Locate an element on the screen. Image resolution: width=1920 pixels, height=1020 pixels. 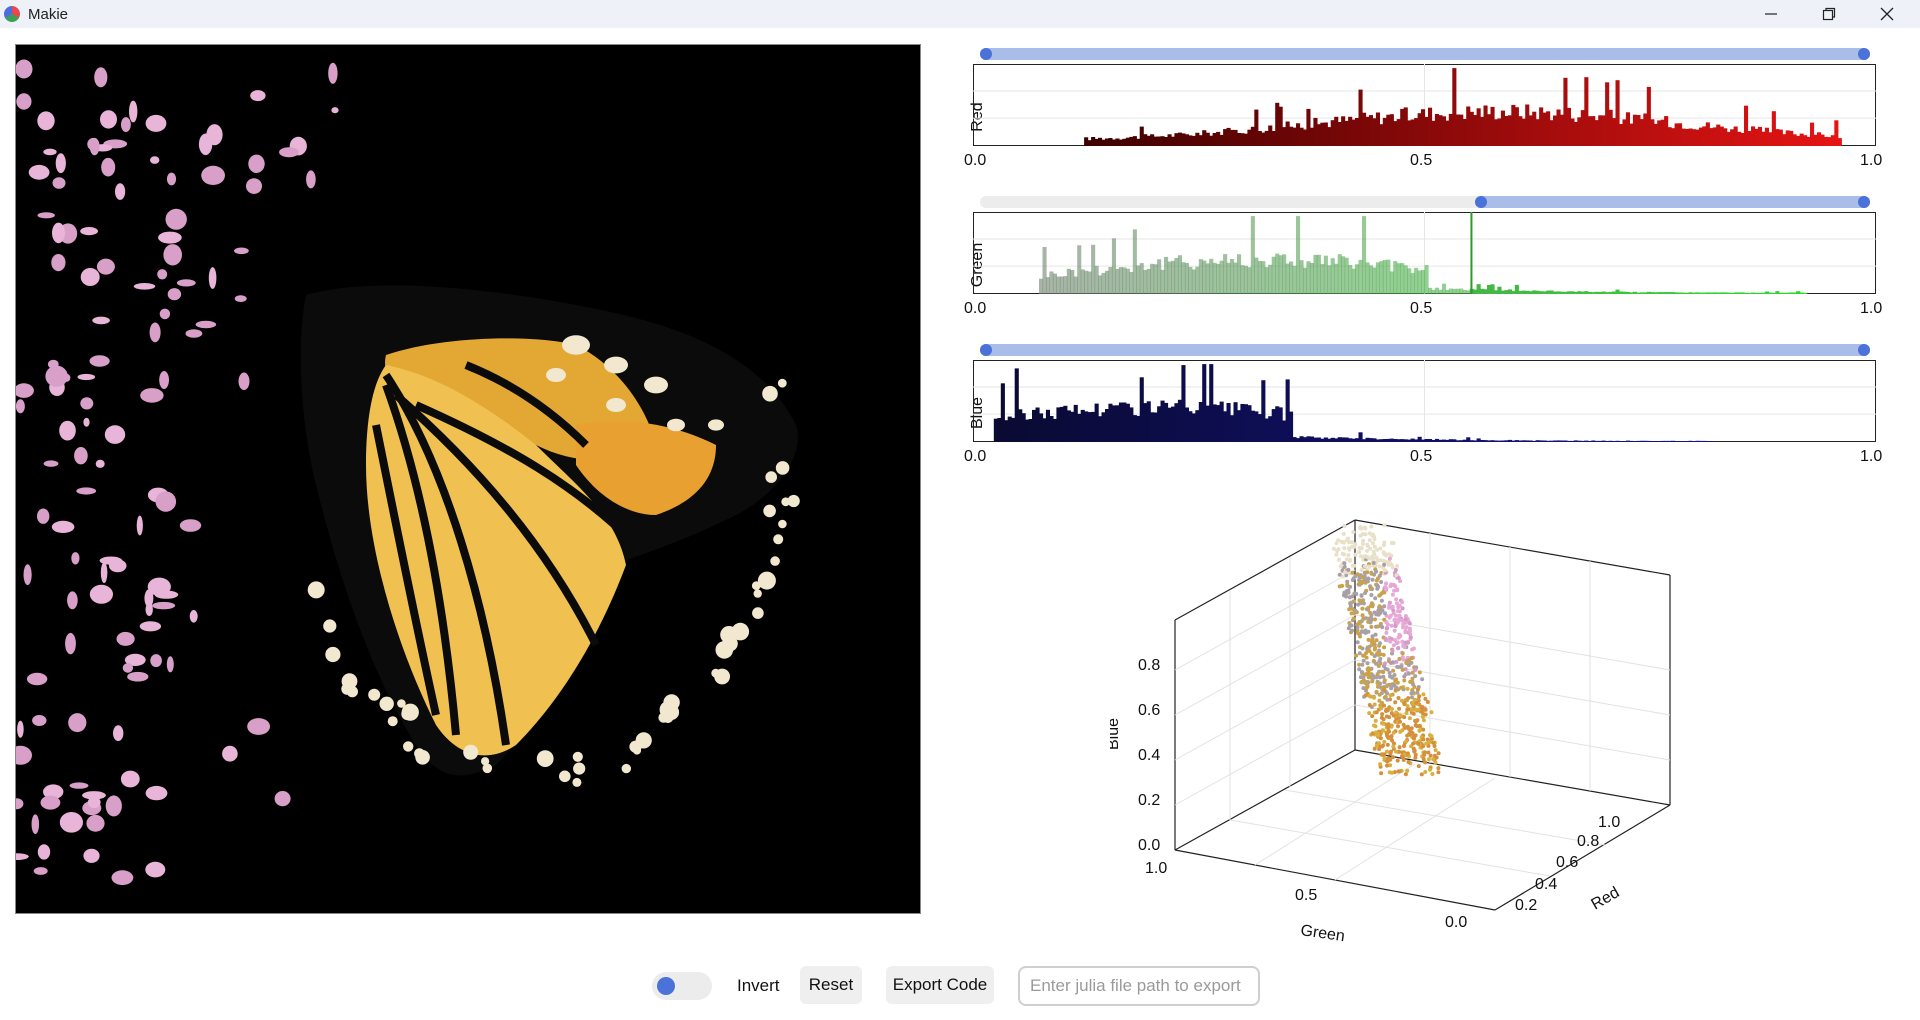
blue-tick-3: 0.6 is located at coordinates (1149, 710).